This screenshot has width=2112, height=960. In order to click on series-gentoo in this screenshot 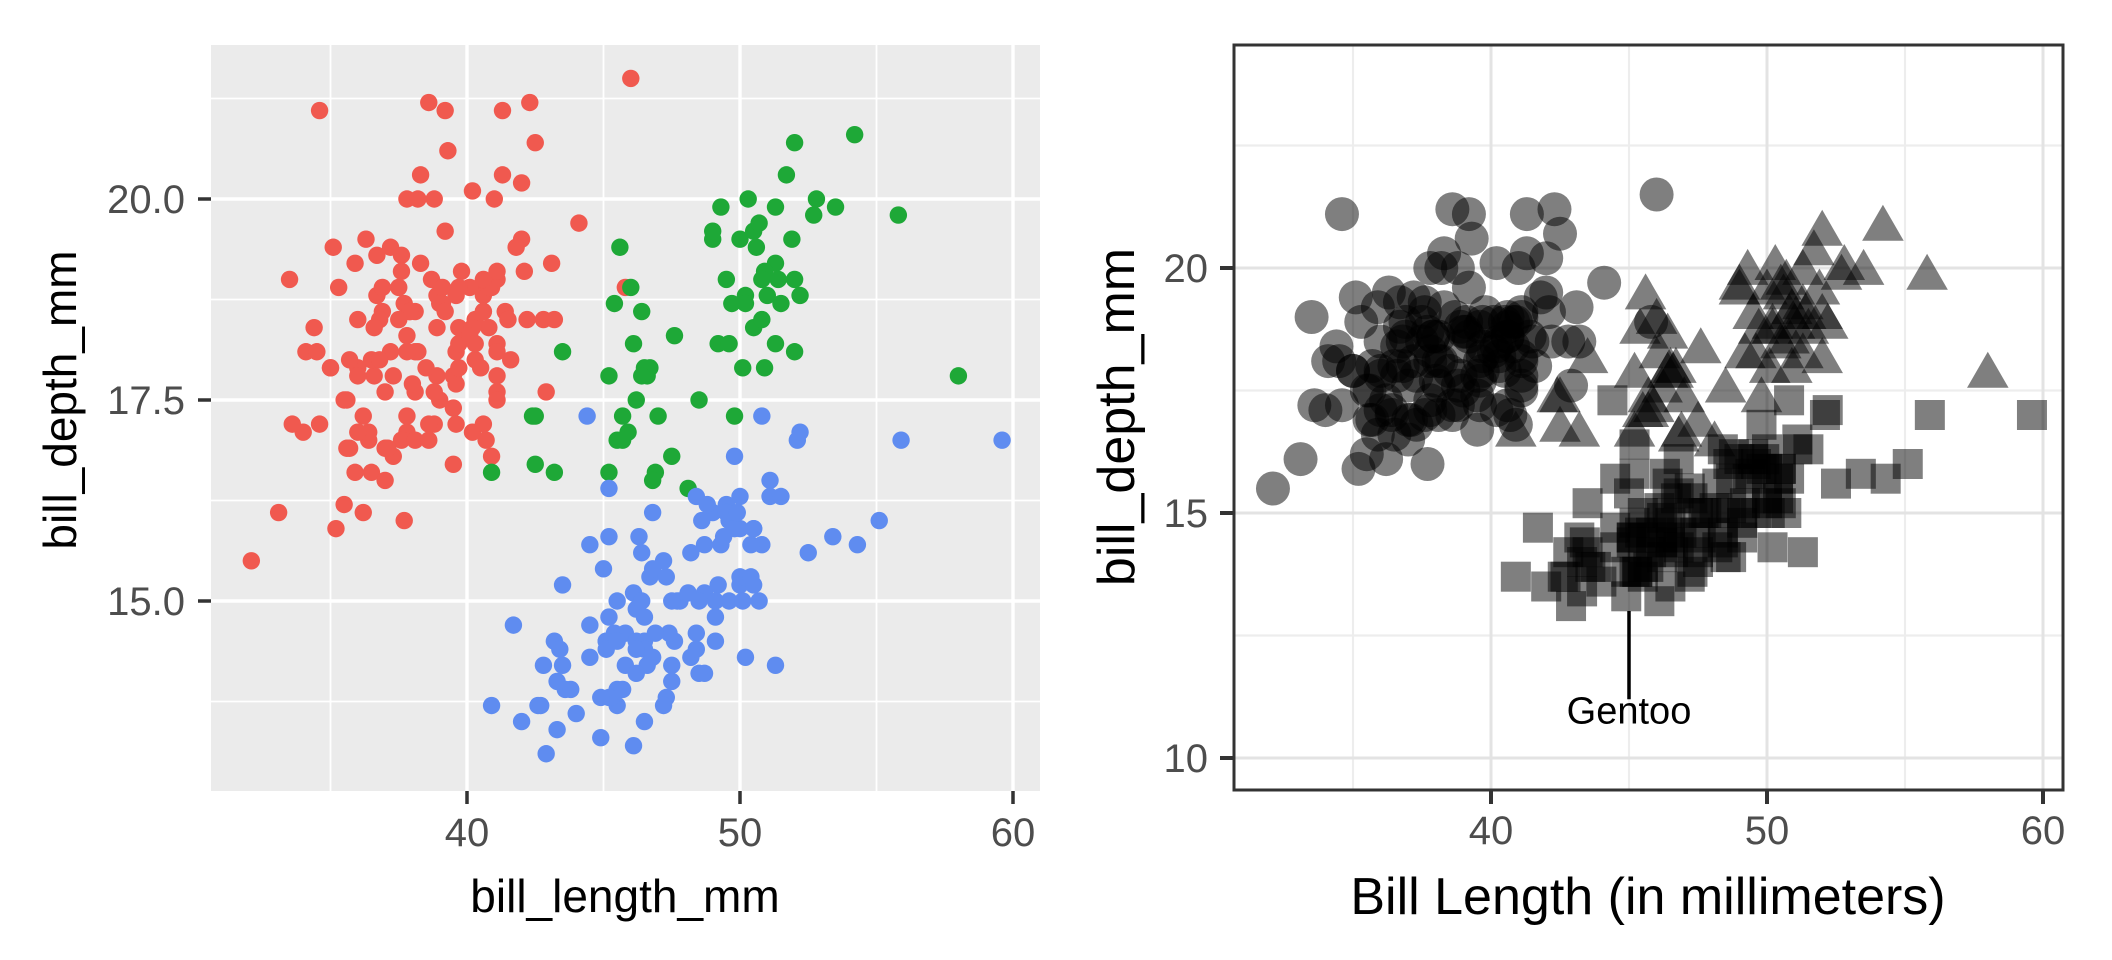, I will do `click(746, 585)`.